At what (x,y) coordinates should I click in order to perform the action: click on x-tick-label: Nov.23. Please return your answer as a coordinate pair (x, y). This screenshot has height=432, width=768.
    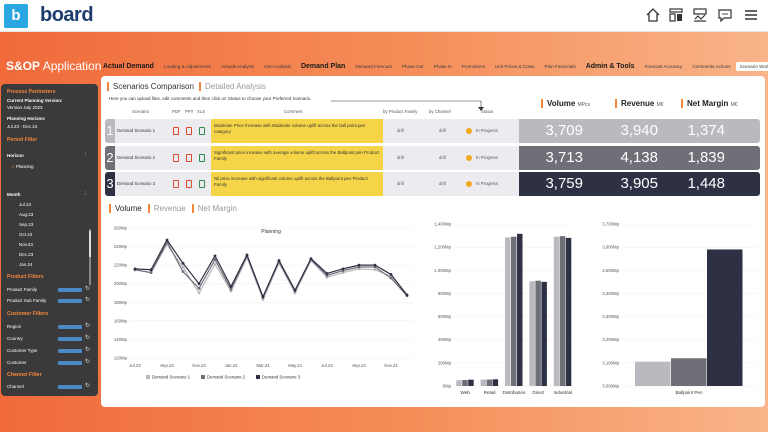
    Looking at the image, I should click on (199, 365).